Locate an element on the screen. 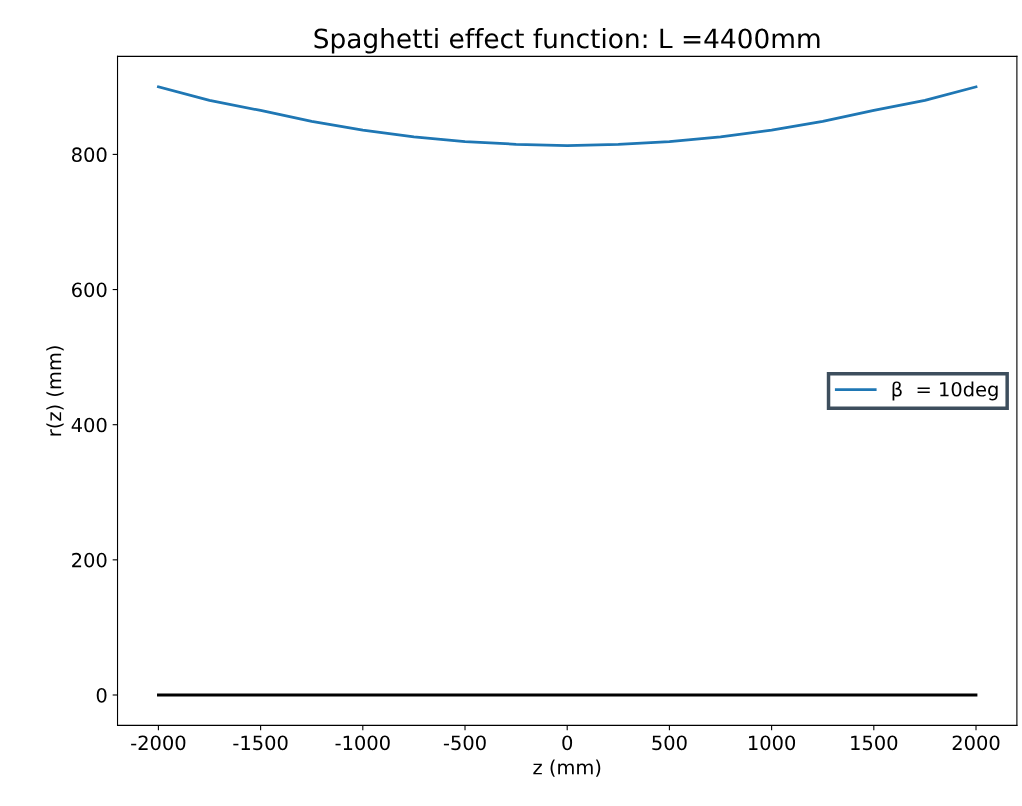 Image resolution: width=1022 pixels, height=806 pixels. legend-label: β = 10deg is located at coordinates (945, 391).